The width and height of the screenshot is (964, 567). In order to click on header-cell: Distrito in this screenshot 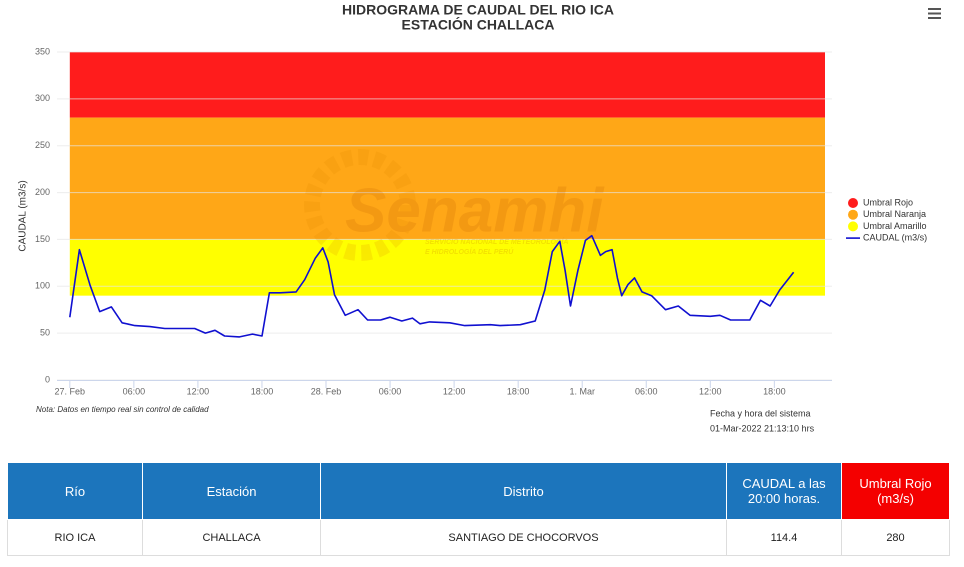, I will do `click(523, 491)`.